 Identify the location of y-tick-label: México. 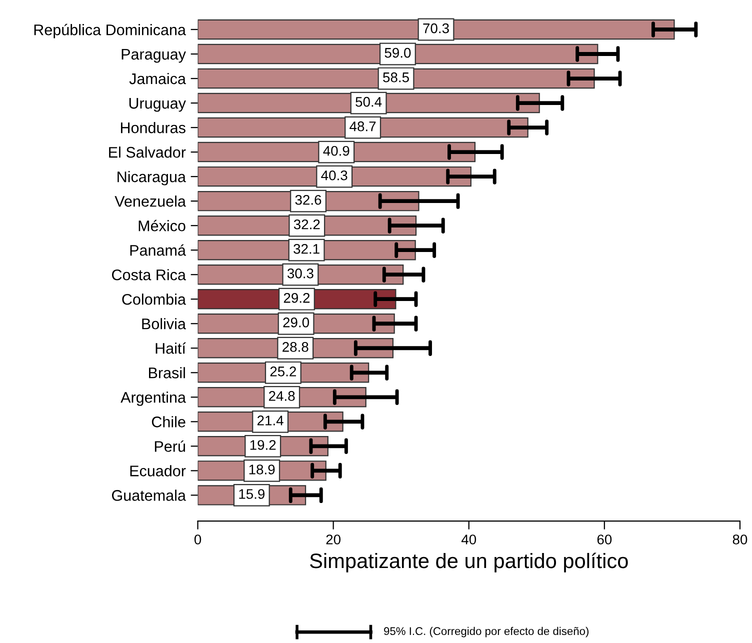
(162, 226).